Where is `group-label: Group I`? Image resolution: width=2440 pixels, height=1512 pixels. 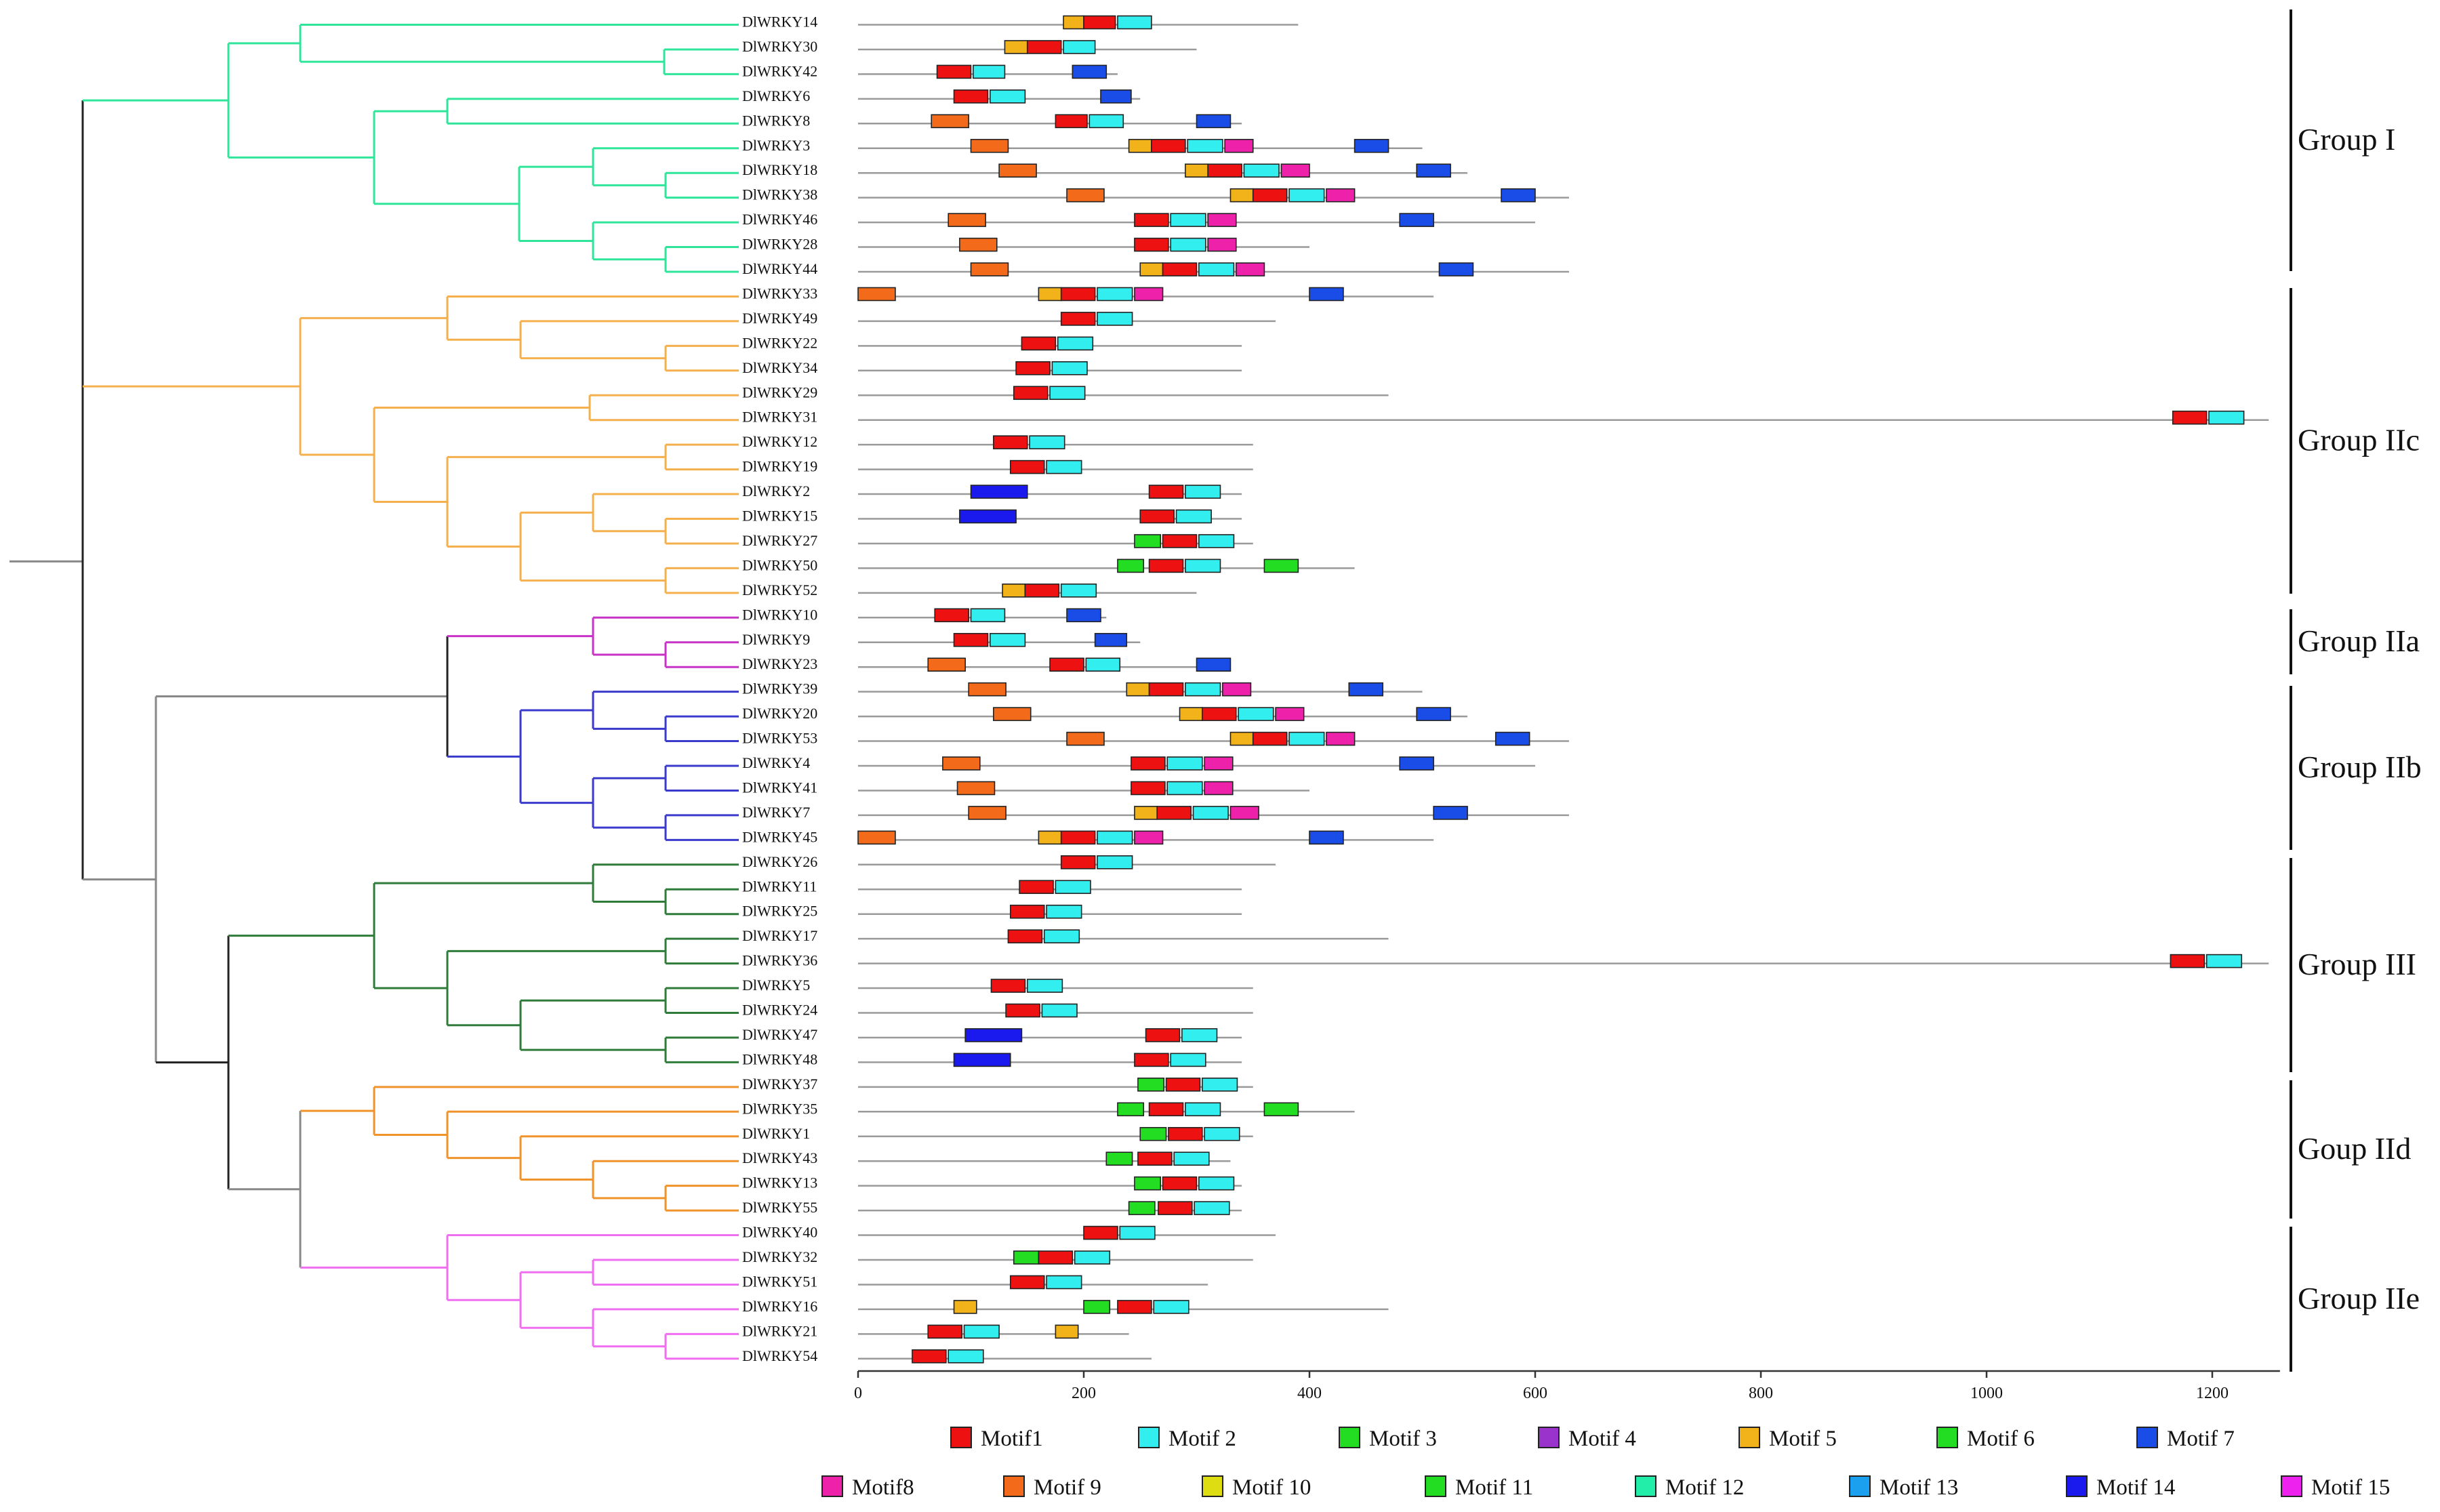 group-label: Group I is located at coordinates (2347, 139).